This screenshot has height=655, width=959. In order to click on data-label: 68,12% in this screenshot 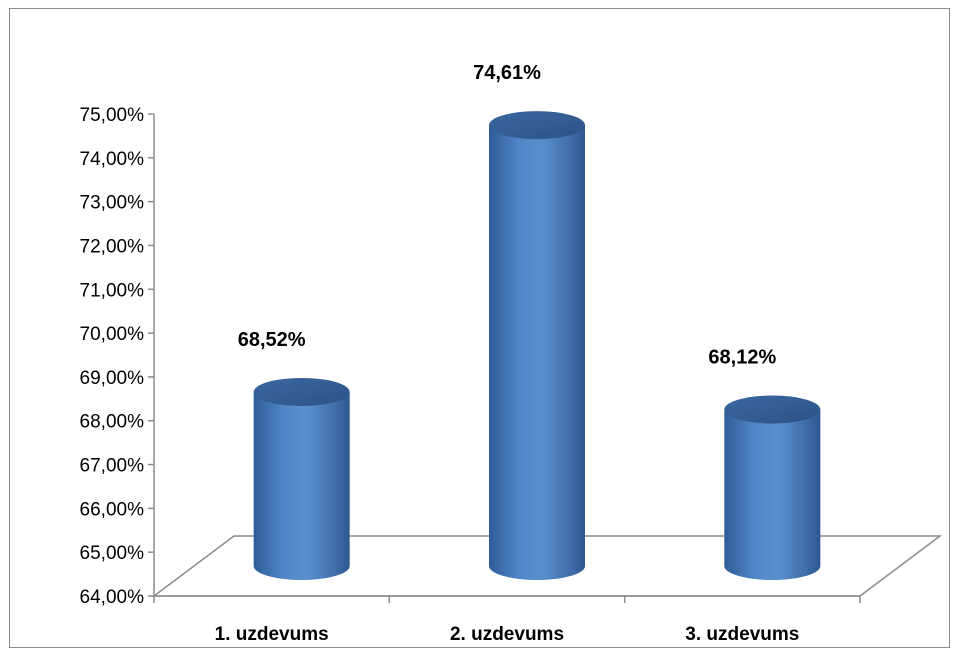, I will do `click(742, 357)`.